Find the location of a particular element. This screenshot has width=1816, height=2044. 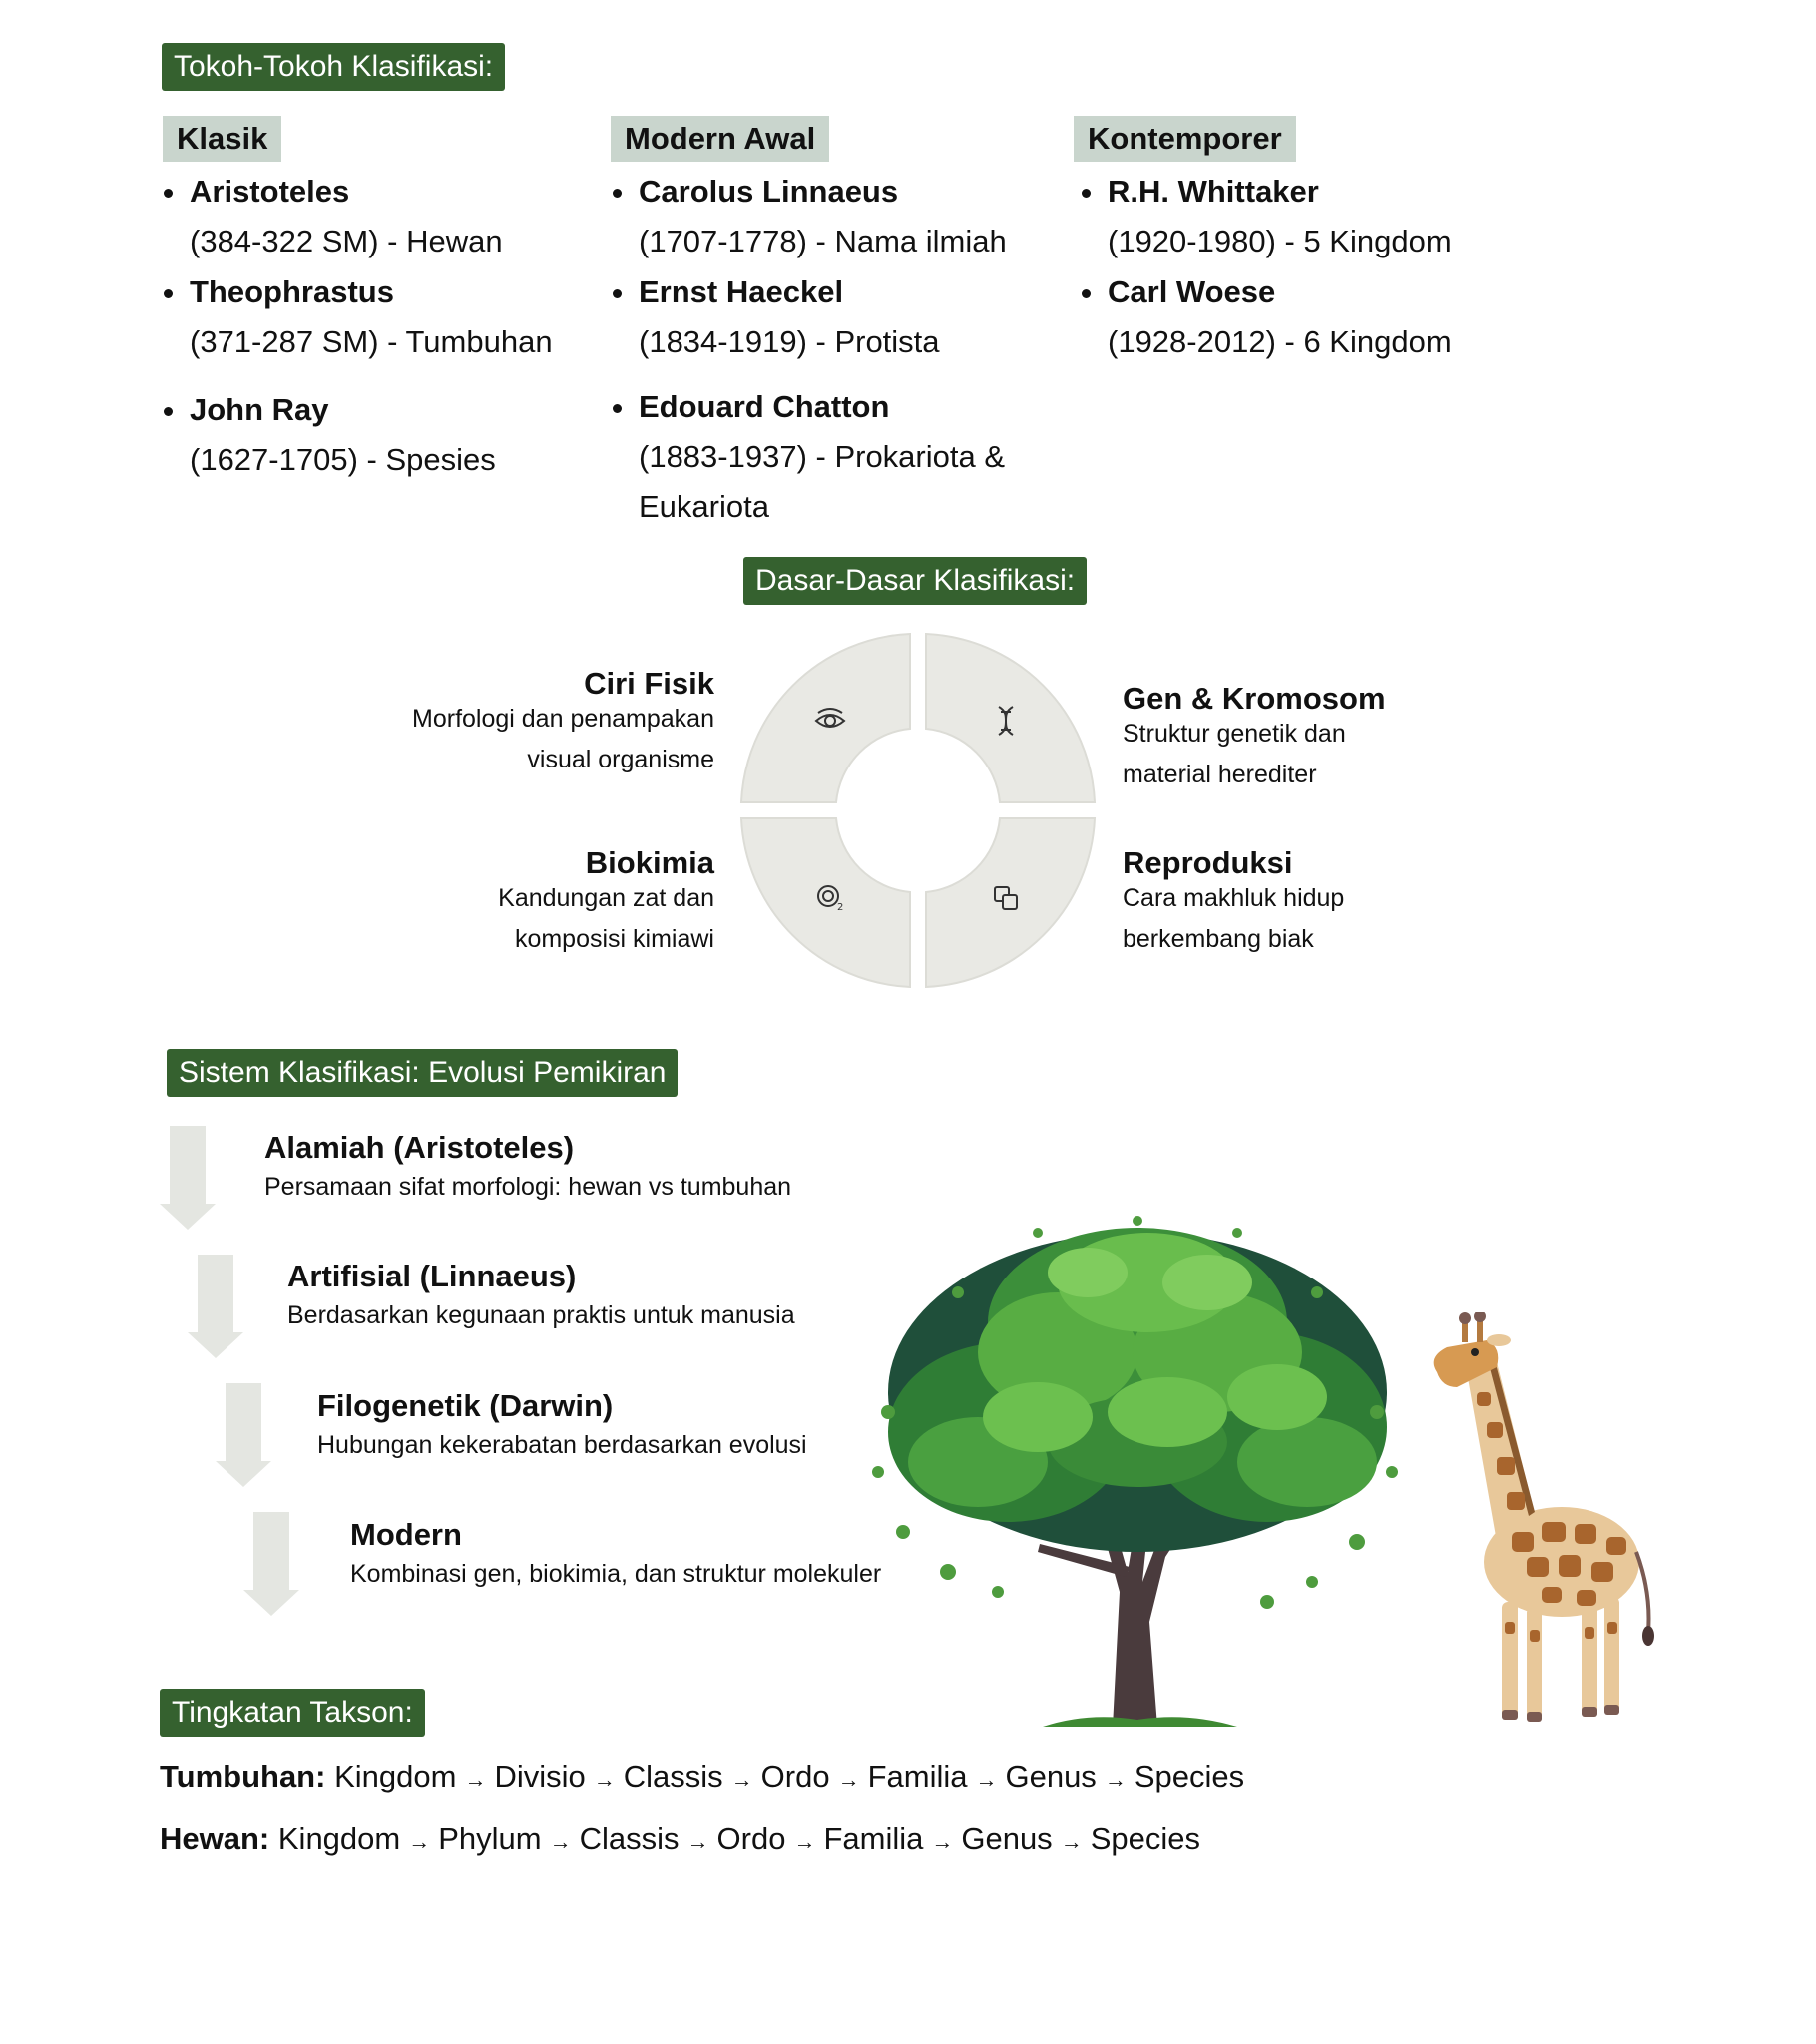

ring-segment-biokimia is located at coordinates (825, 903).